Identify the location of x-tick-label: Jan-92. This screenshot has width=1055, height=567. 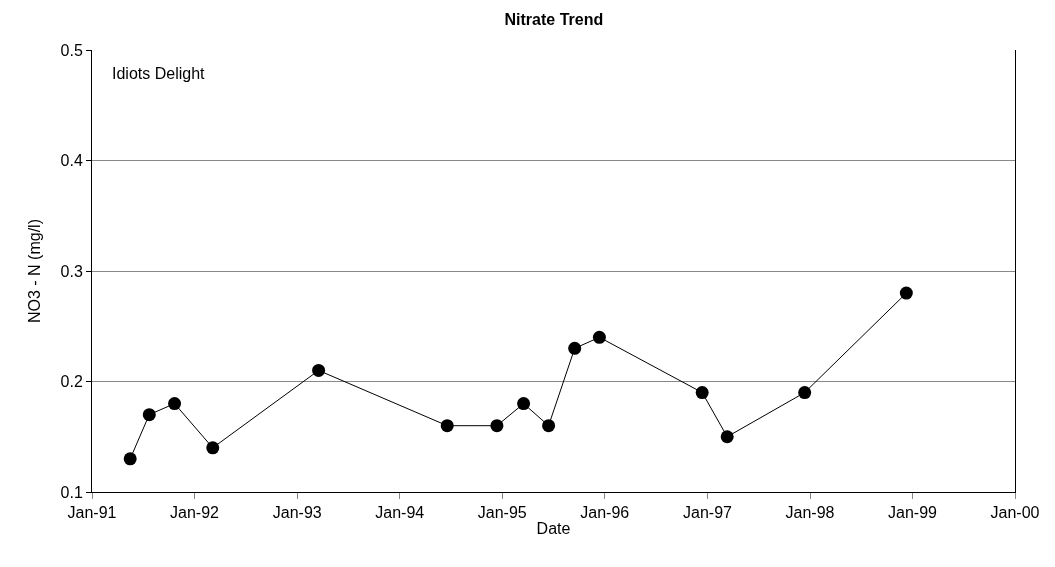
(195, 513).